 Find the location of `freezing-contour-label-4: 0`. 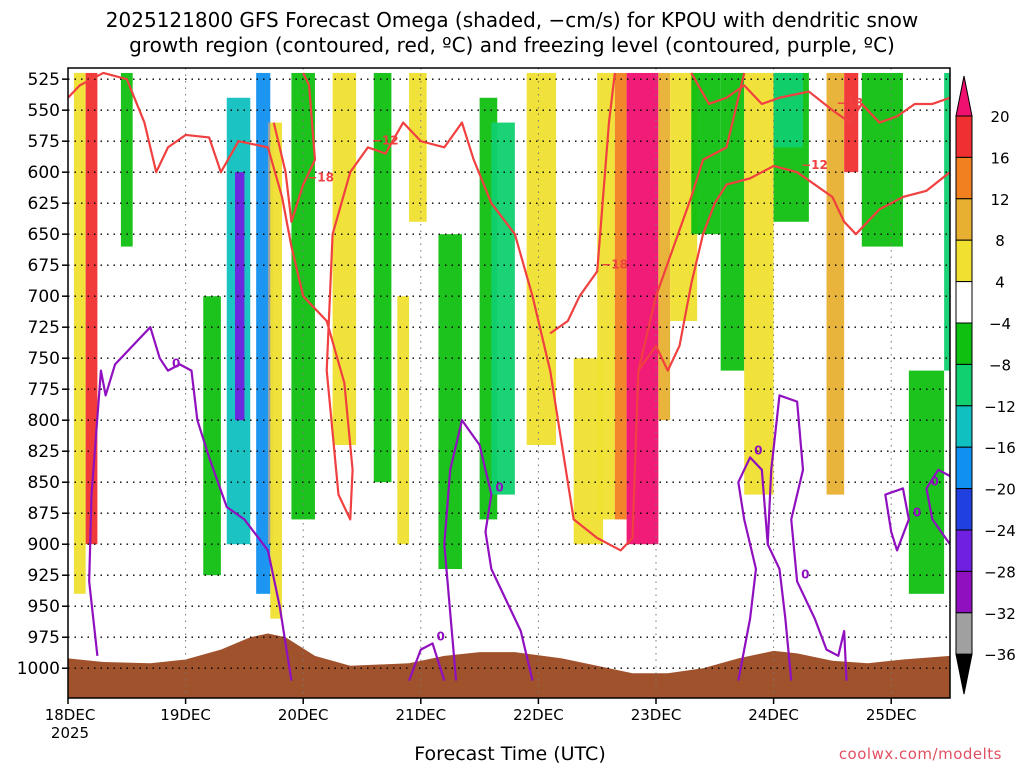

freezing-contour-label-4: 0 is located at coordinates (805, 574).